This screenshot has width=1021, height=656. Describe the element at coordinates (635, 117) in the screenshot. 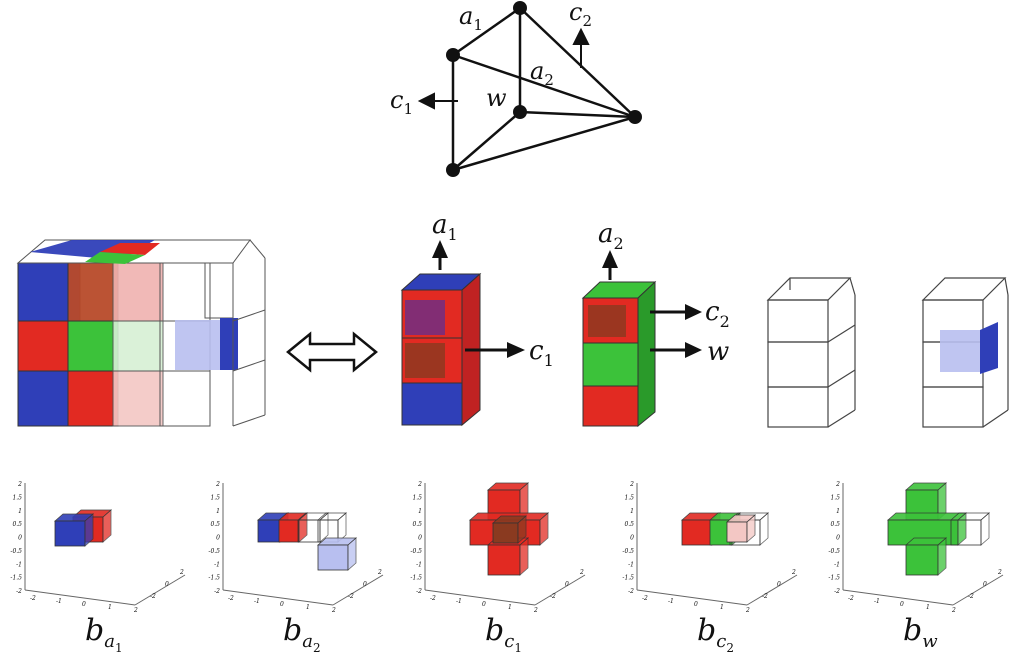

I see `node-right` at that location.